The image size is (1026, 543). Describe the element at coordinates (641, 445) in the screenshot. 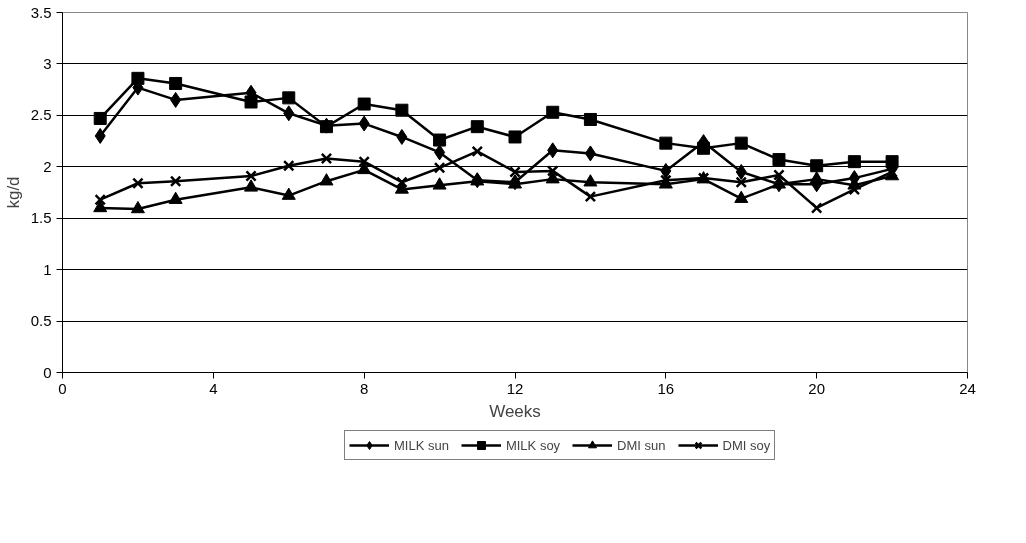

I see `legend-label: DMI sun` at that location.